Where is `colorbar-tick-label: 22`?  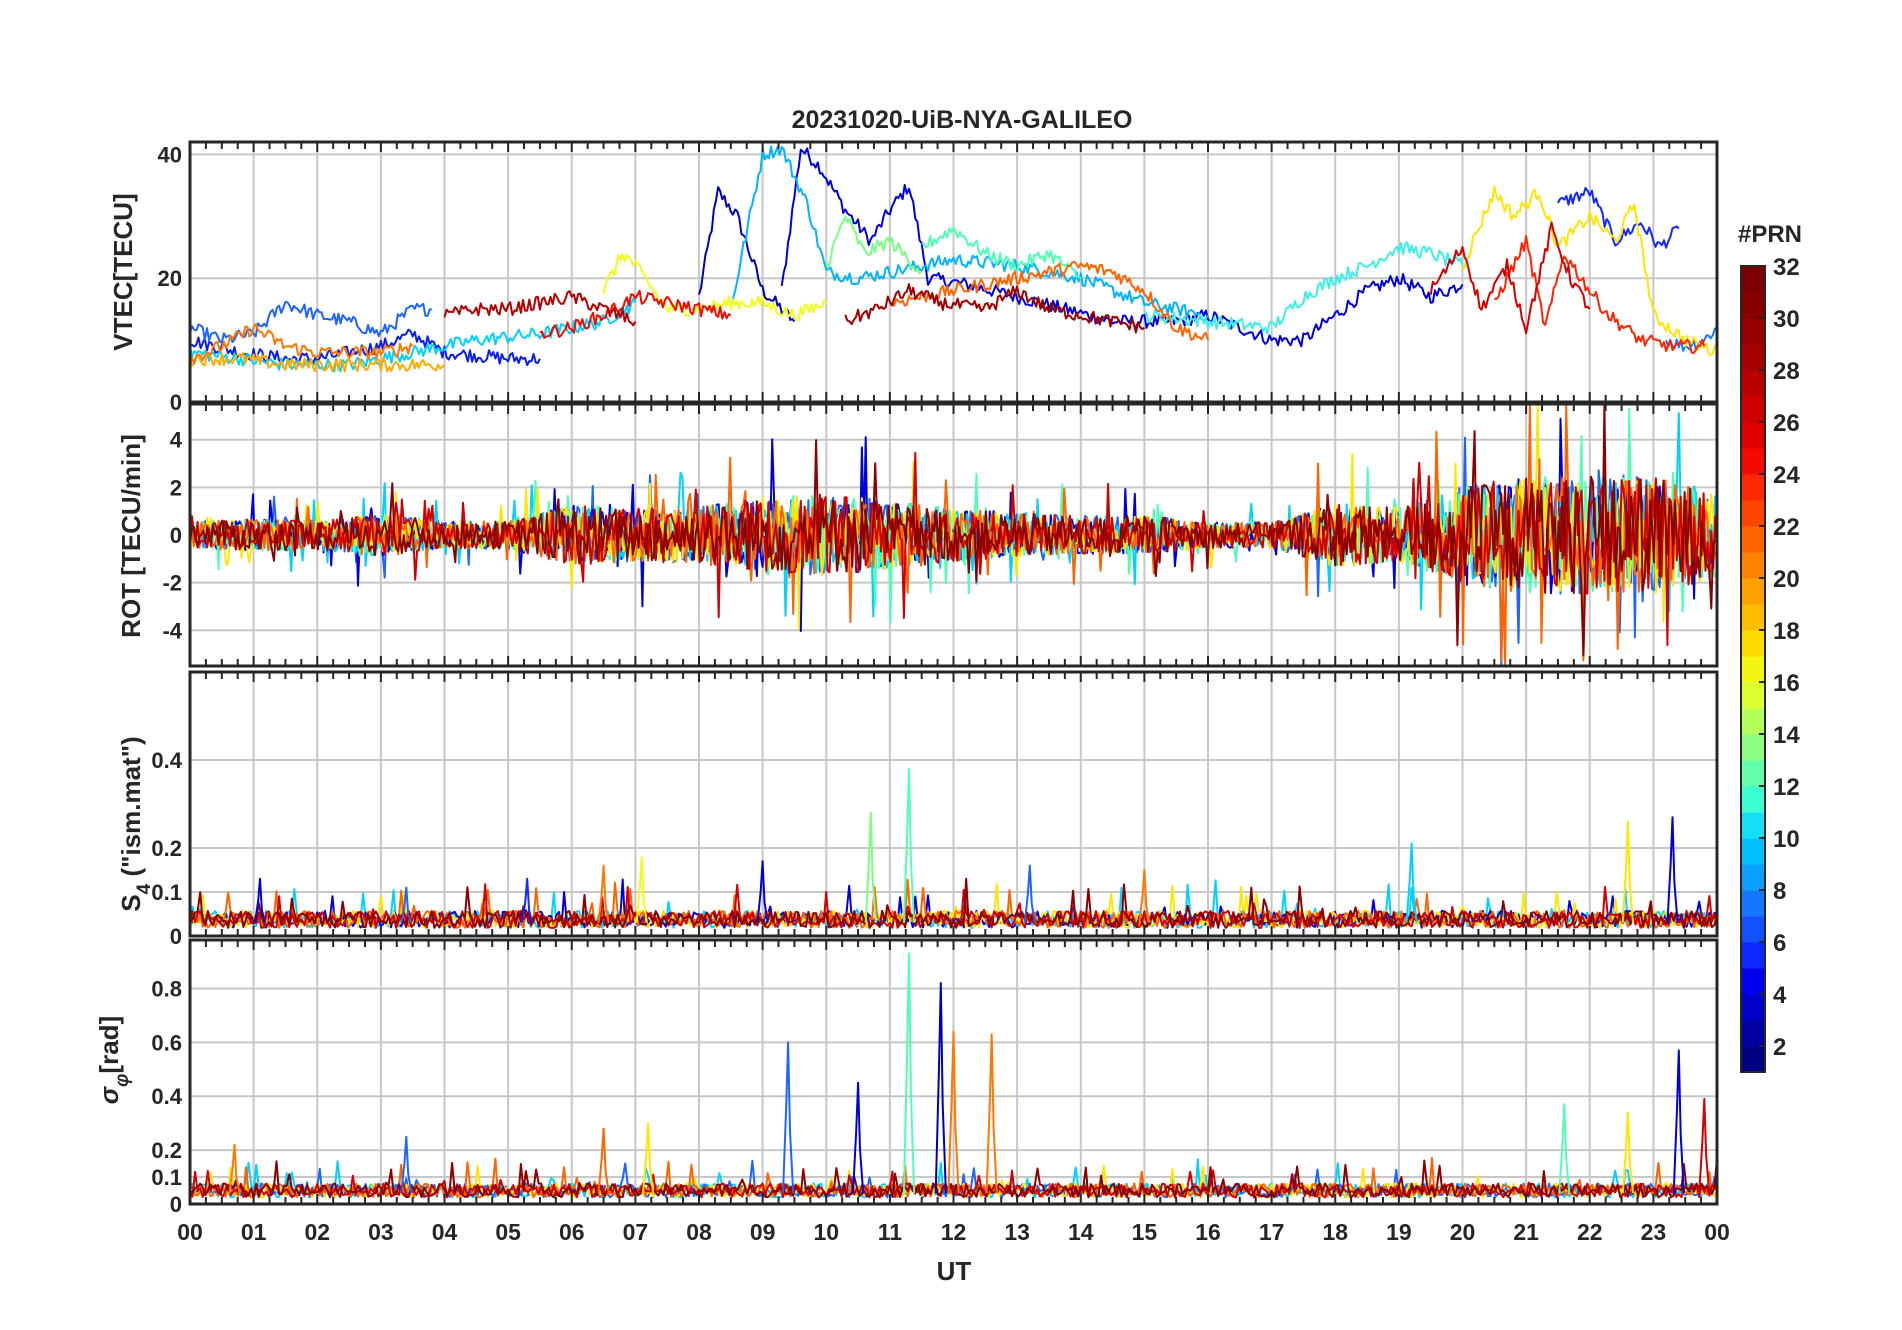 colorbar-tick-label: 22 is located at coordinates (1786, 527).